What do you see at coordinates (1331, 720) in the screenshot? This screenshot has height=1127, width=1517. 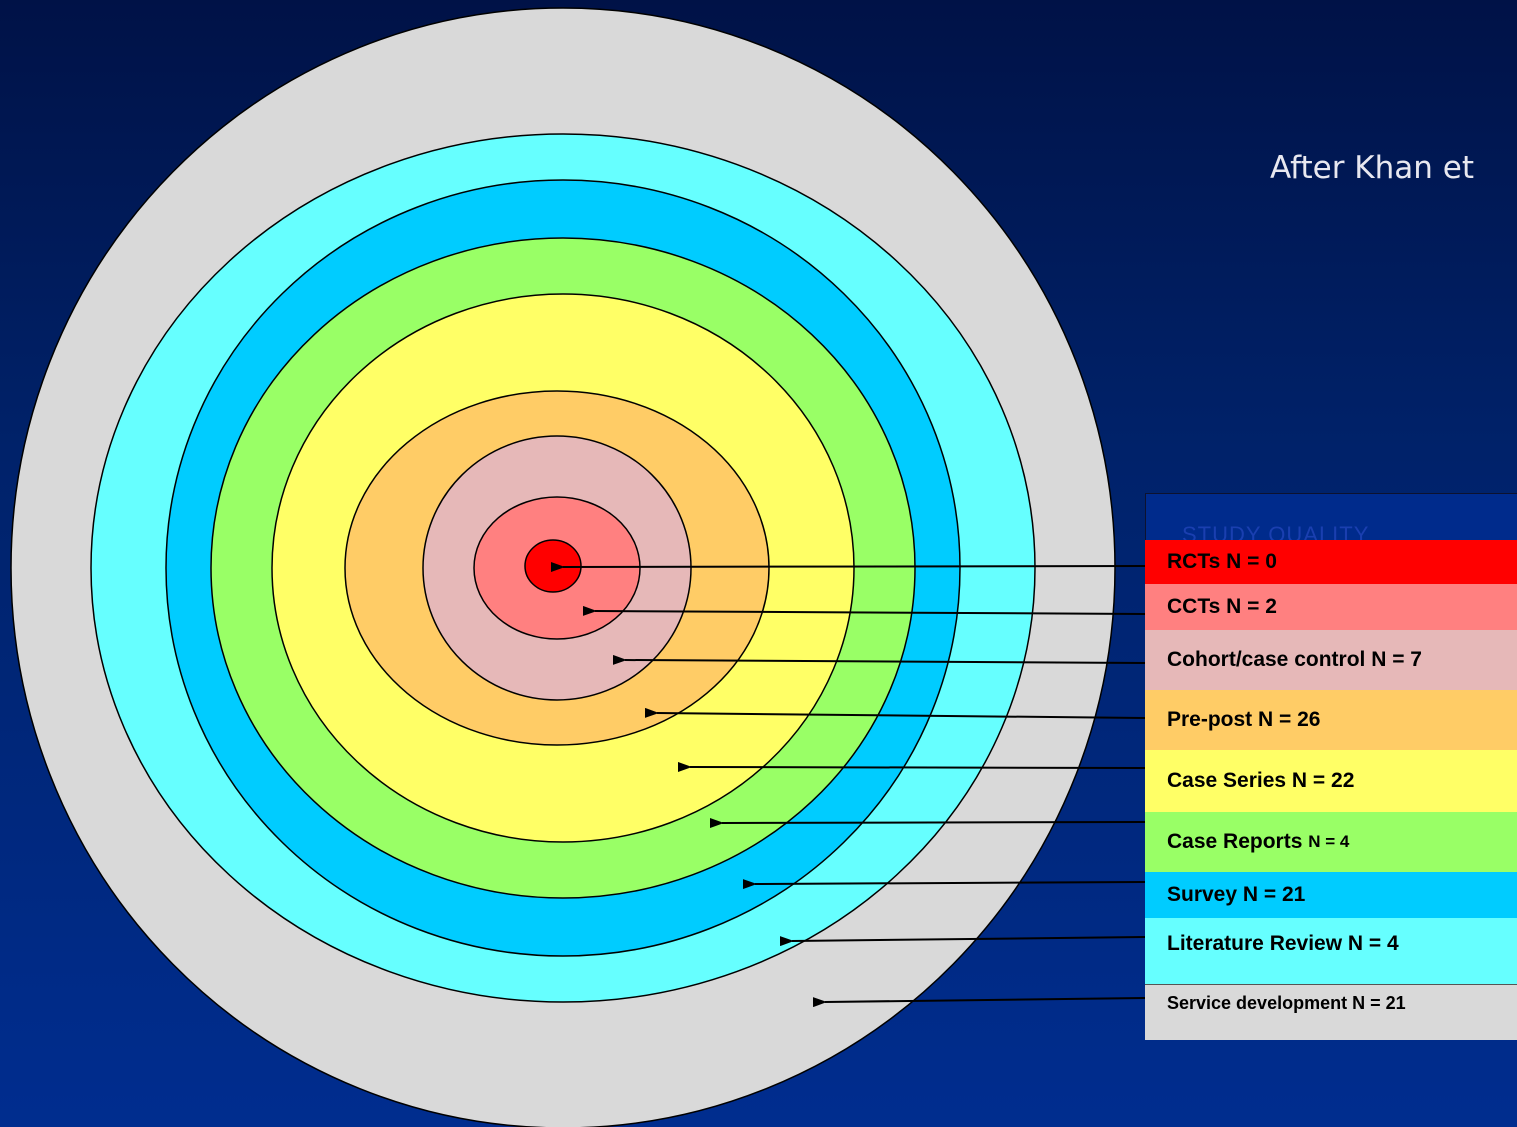 I see `legend-band-pre-post: Pre-post N = 26` at bounding box center [1331, 720].